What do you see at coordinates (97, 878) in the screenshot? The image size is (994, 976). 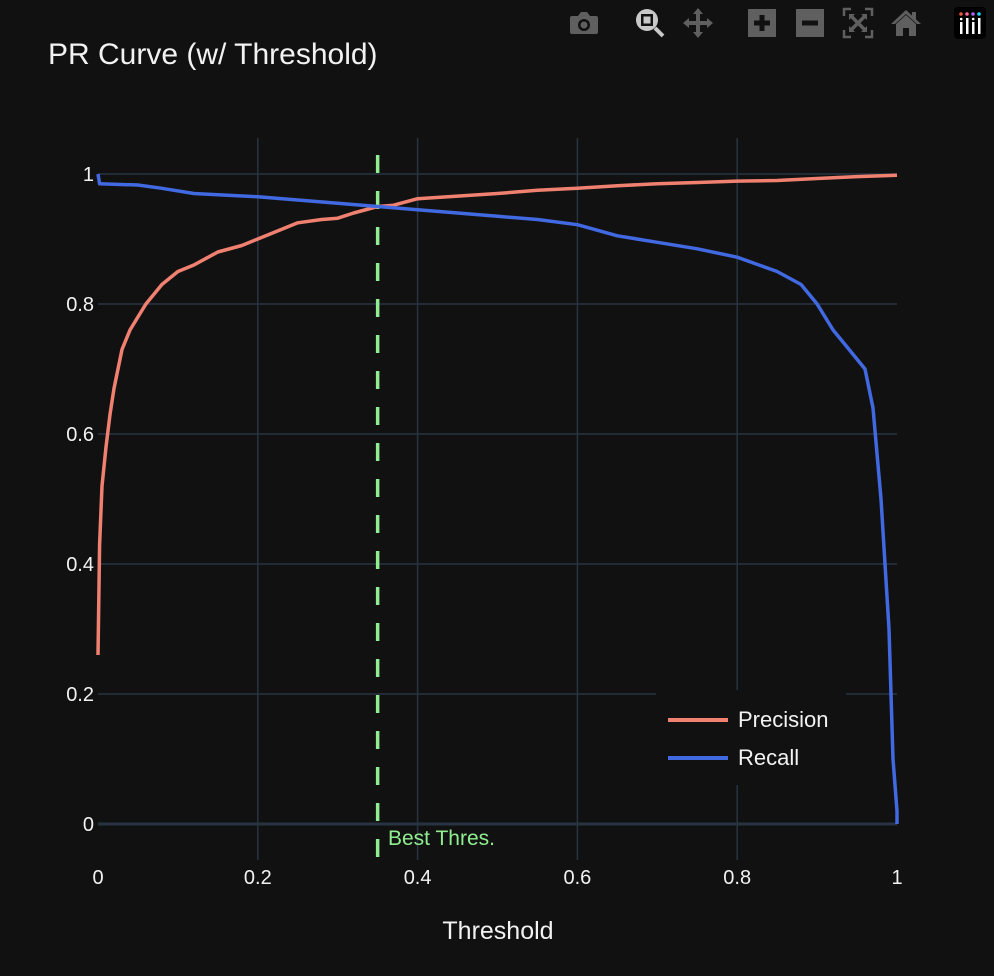 I see `x-tick-label: 0` at bounding box center [97, 878].